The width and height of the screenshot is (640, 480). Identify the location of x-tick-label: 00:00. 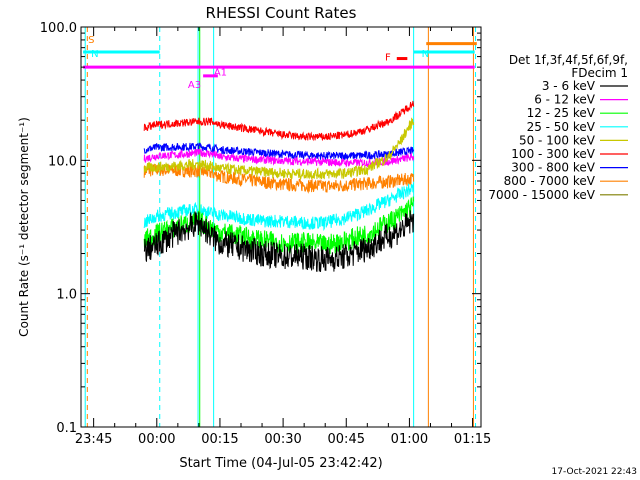
(156, 439).